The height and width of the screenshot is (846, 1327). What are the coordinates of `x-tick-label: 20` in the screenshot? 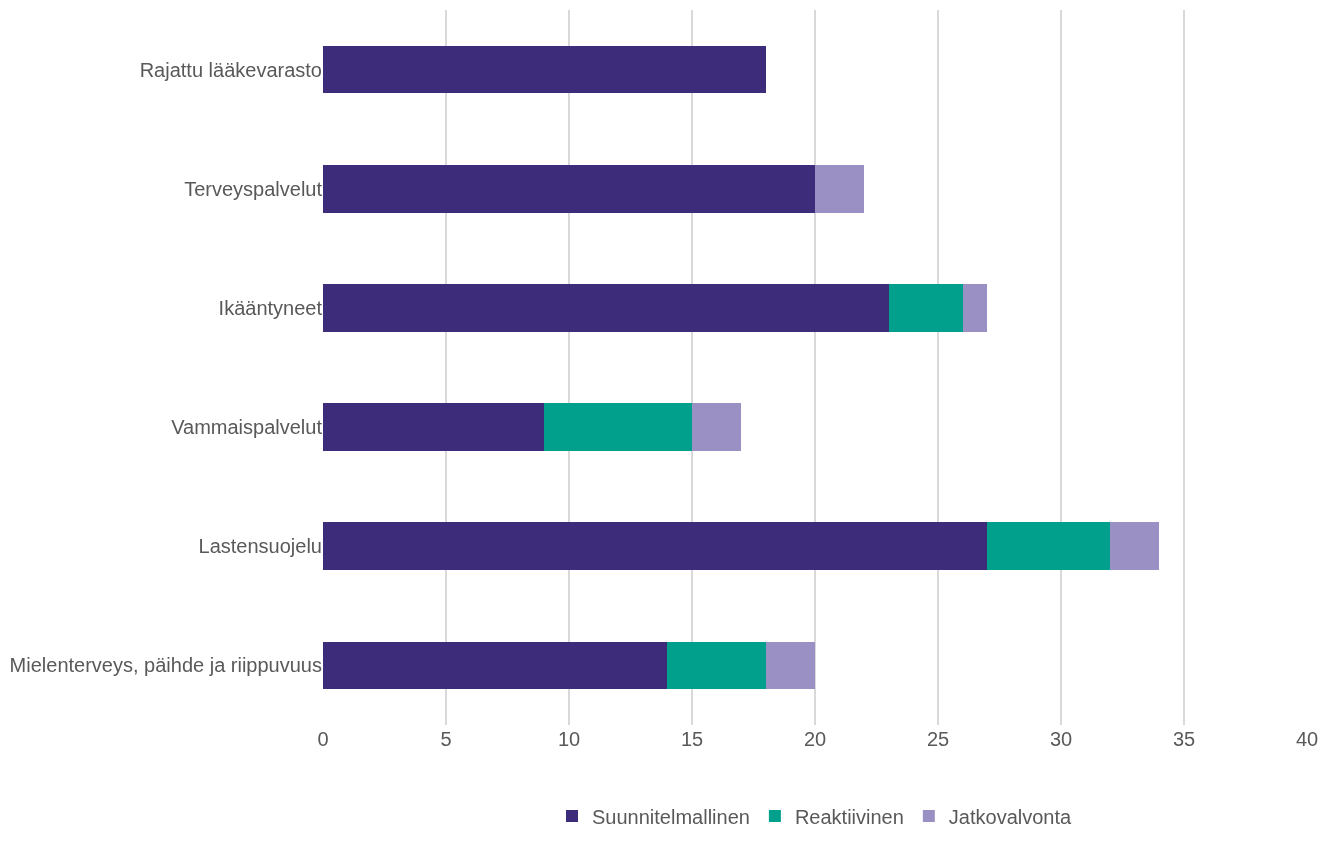 It's located at (815, 739).